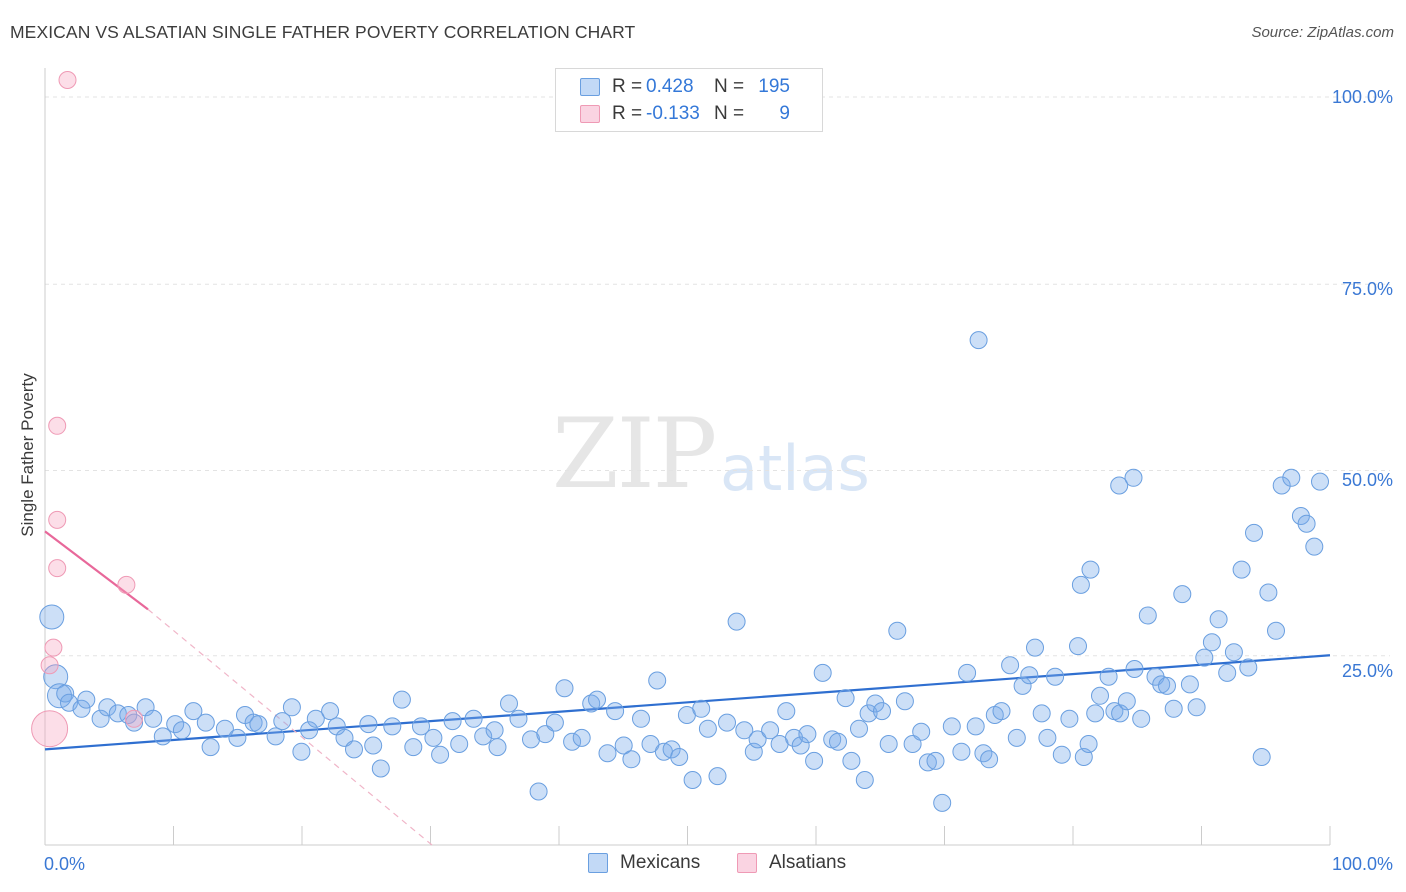 This screenshot has width=1406, height=892. Describe the element at coordinates (747, 863) in the screenshot. I see `alsatians-swatch` at that location.